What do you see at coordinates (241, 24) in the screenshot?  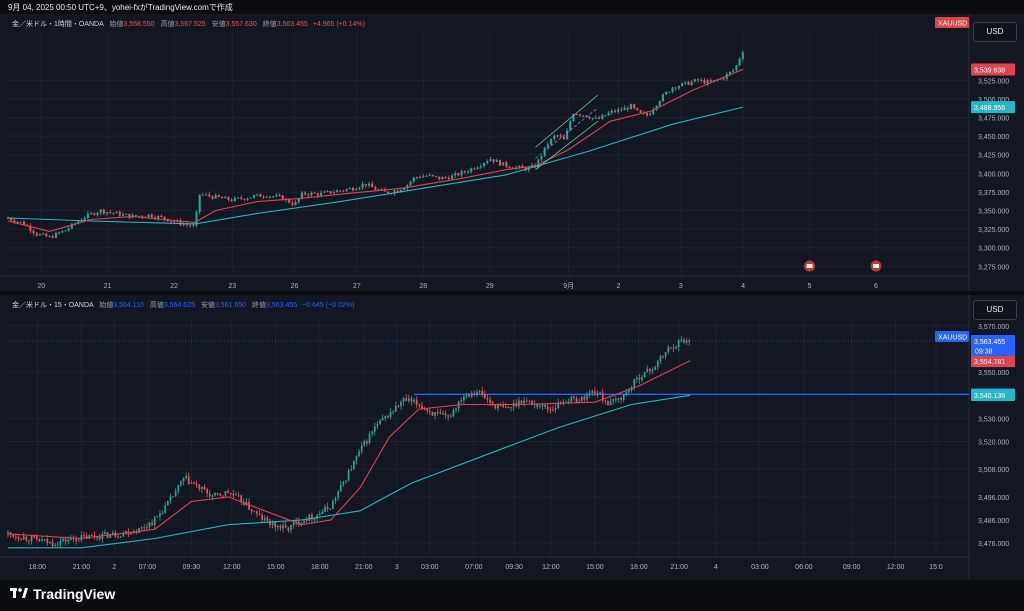 I see `legend-low-value: 3,557.630` at bounding box center [241, 24].